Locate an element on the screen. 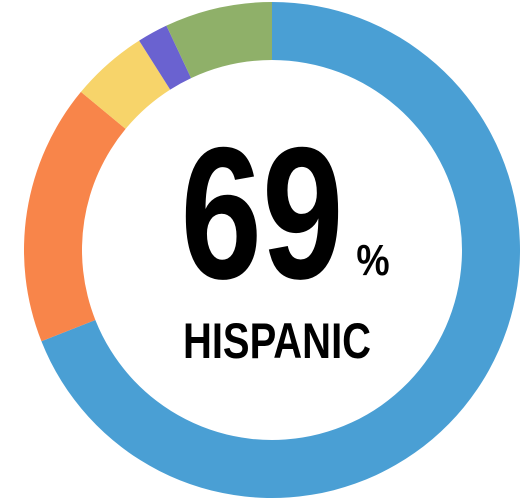  center-unit: % is located at coordinates (372, 260).